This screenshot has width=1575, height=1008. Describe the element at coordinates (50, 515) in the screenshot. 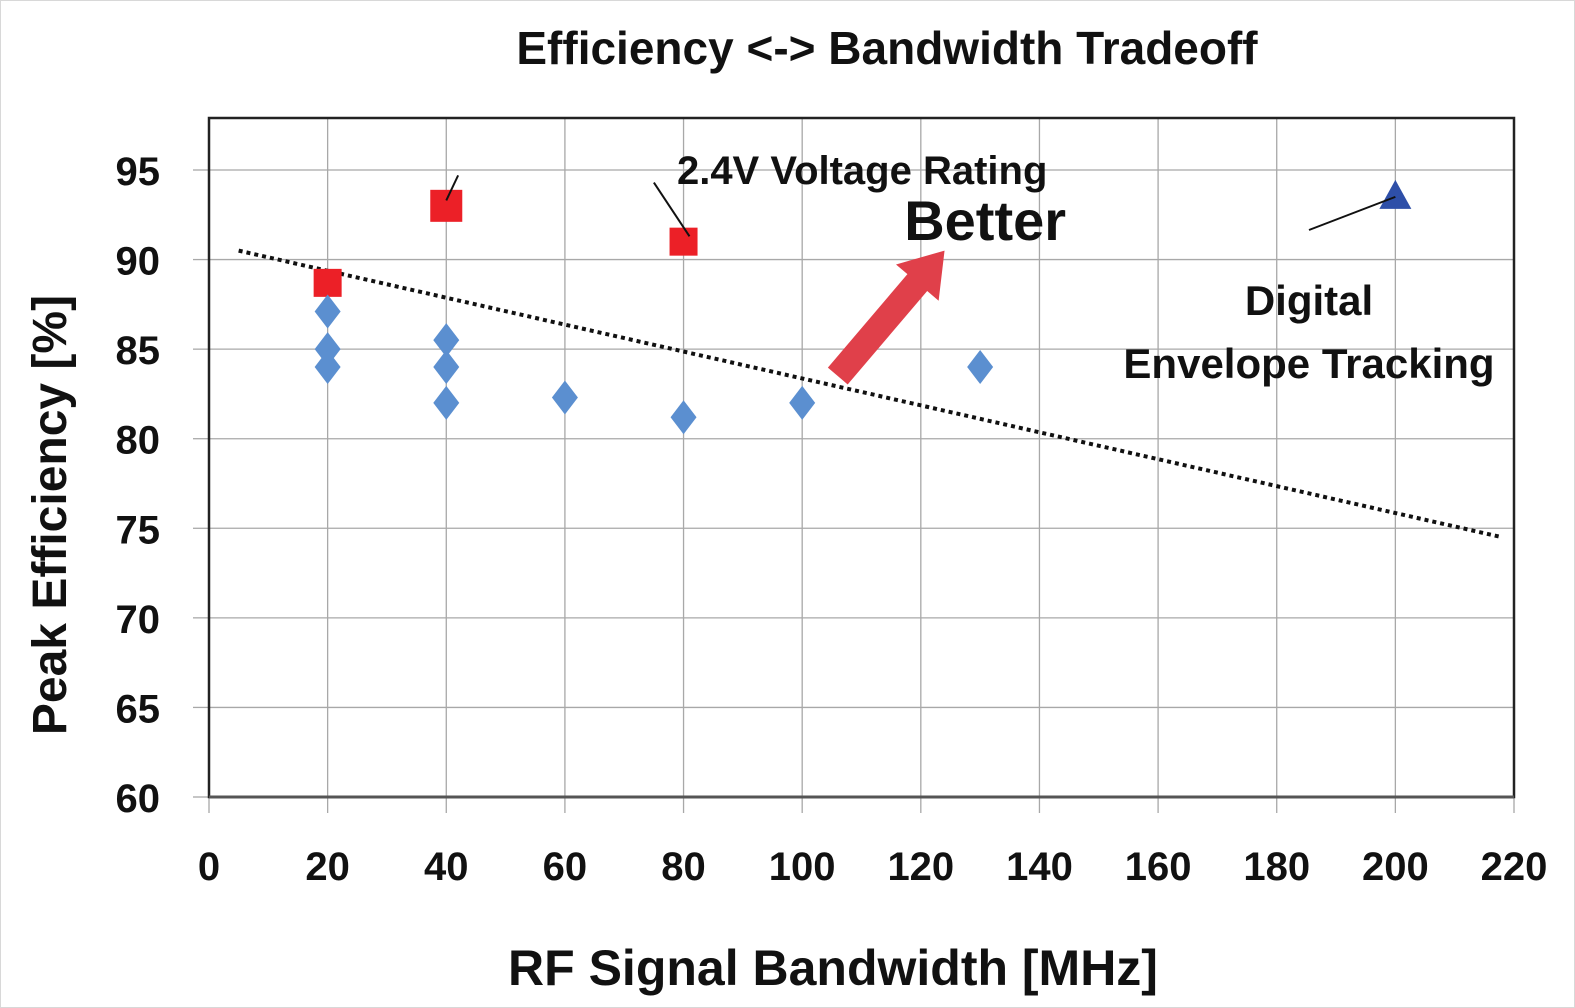

I see `y-axis-label: Peak Efficiency [%]` at that location.